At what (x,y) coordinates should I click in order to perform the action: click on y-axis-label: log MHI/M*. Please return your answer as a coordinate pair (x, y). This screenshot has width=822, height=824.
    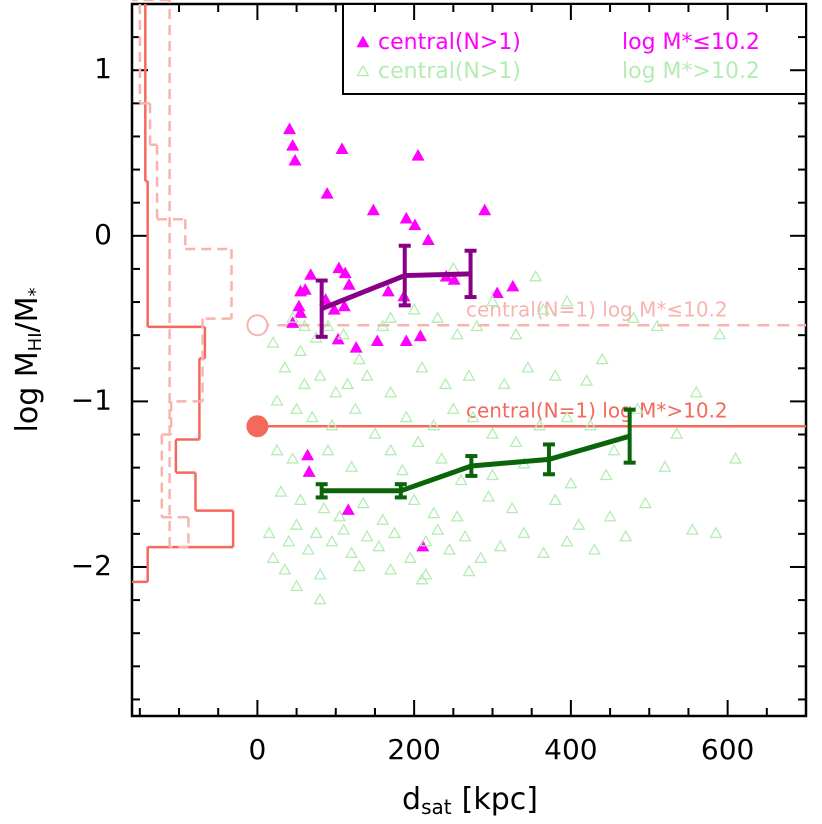
    Looking at the image, I should click on (28, 360).